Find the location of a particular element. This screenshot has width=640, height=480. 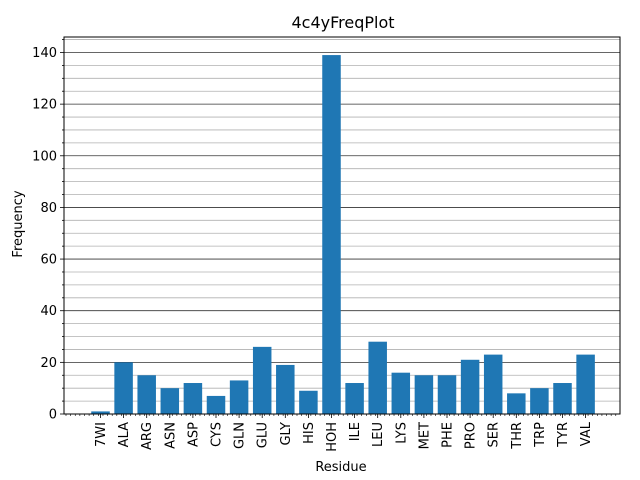

y-axis-ticks: 0 20 40 60 80 100 120 140 is located at coordinates (48, 231).